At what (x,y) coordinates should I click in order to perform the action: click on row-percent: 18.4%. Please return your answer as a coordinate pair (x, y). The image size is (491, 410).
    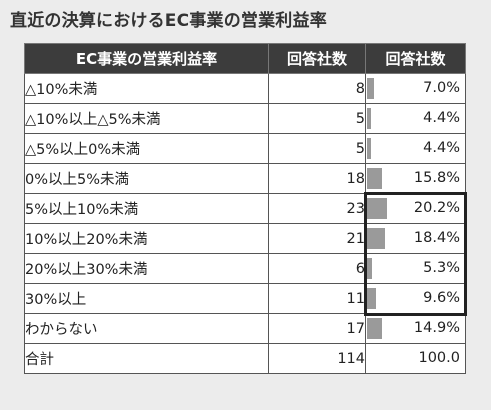
    Looking at the image, I should click on (436, 238).